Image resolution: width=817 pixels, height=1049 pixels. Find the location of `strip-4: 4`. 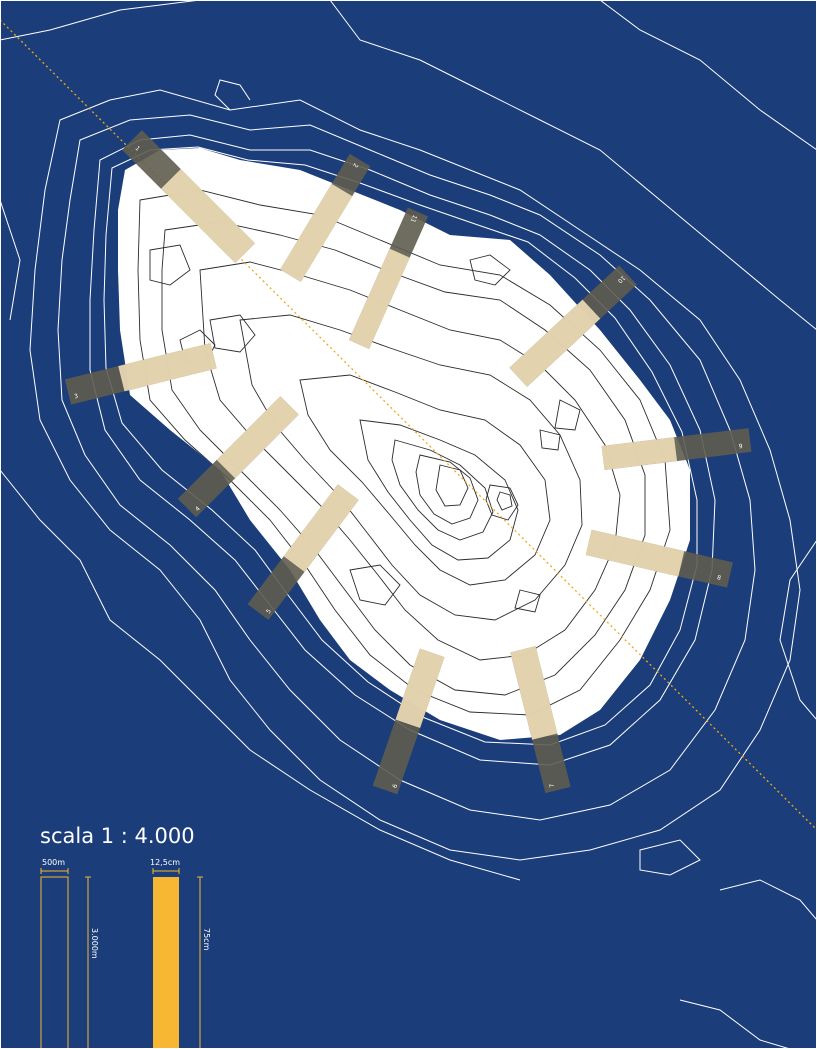

strip-4: 4 is located at coordinates (238, 457).